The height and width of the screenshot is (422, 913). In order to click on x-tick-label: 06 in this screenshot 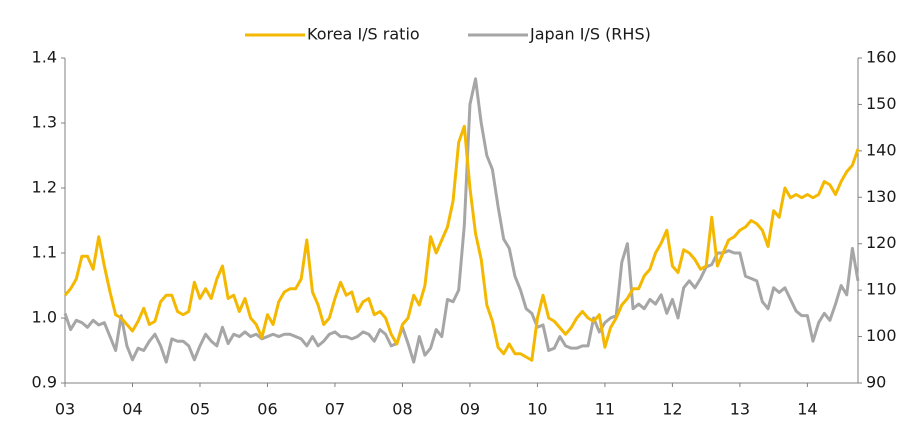, I will do `click(267, 409)`.